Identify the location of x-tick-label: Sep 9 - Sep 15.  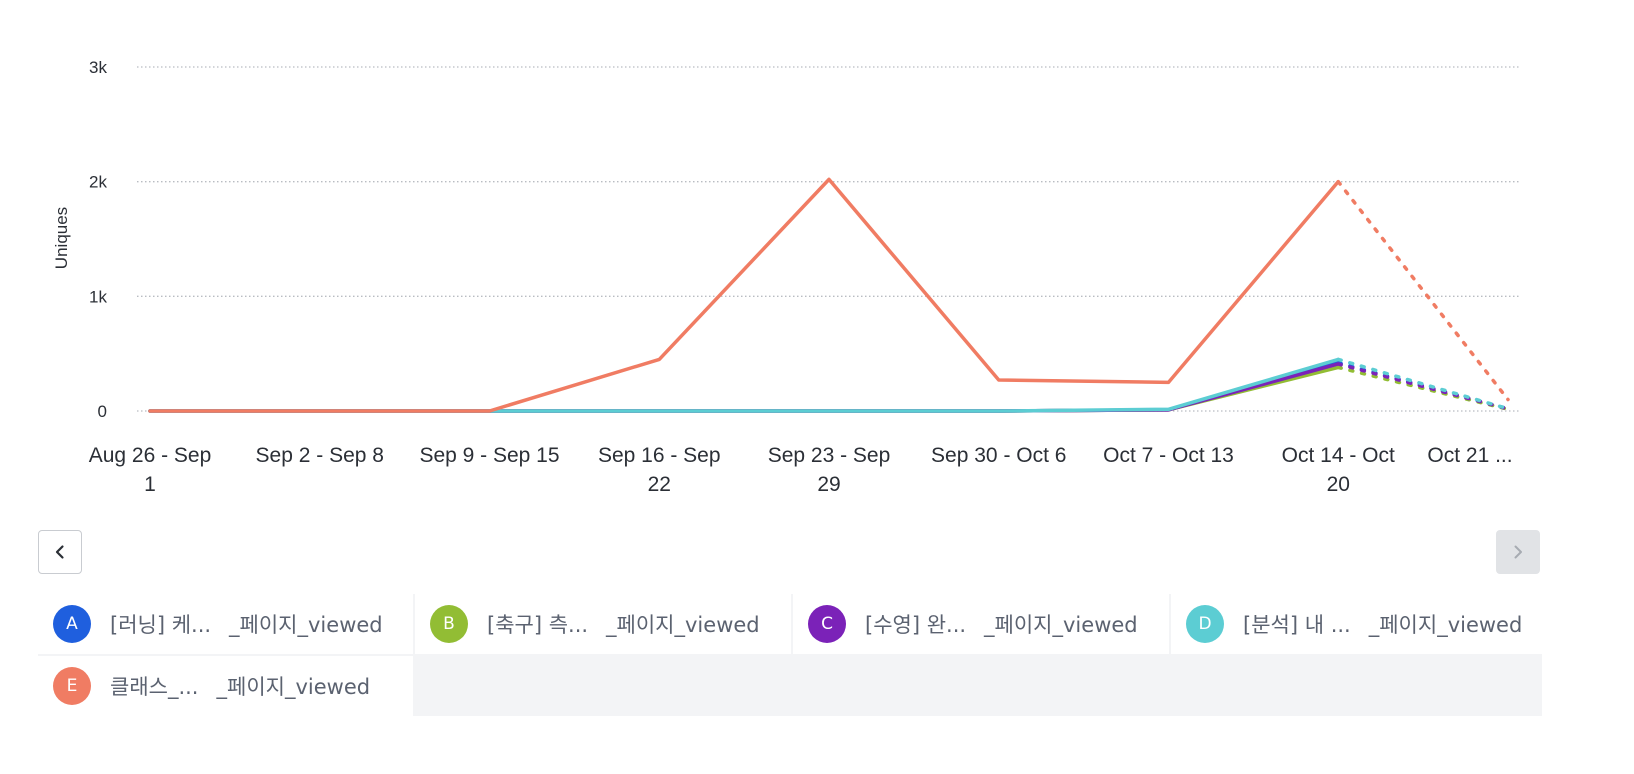
(489, 455).